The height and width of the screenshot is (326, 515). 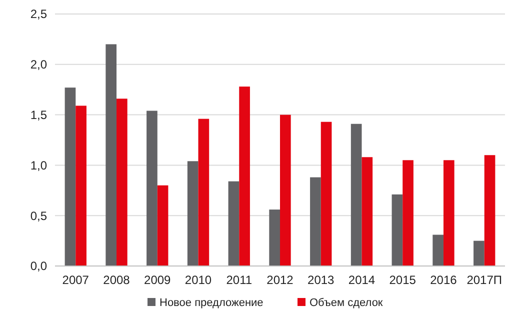 What do you see at coordinates (39, 215) in the screenshot?
I see `y-tick-label: 0,5` at bounding box center [39, 215].